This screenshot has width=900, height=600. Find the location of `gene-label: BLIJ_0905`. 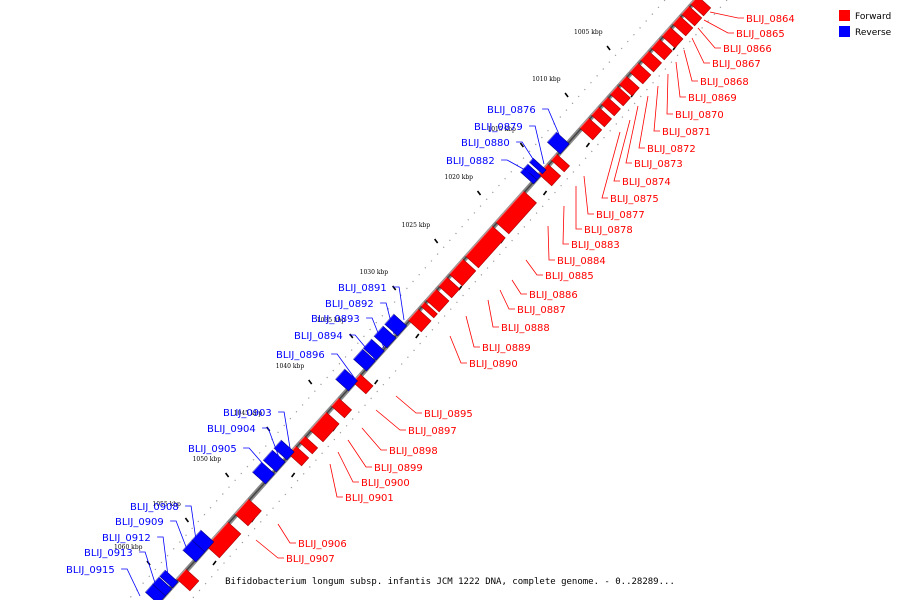

gene-label: BLIJ_0905 is located at coordinates (212, 449).